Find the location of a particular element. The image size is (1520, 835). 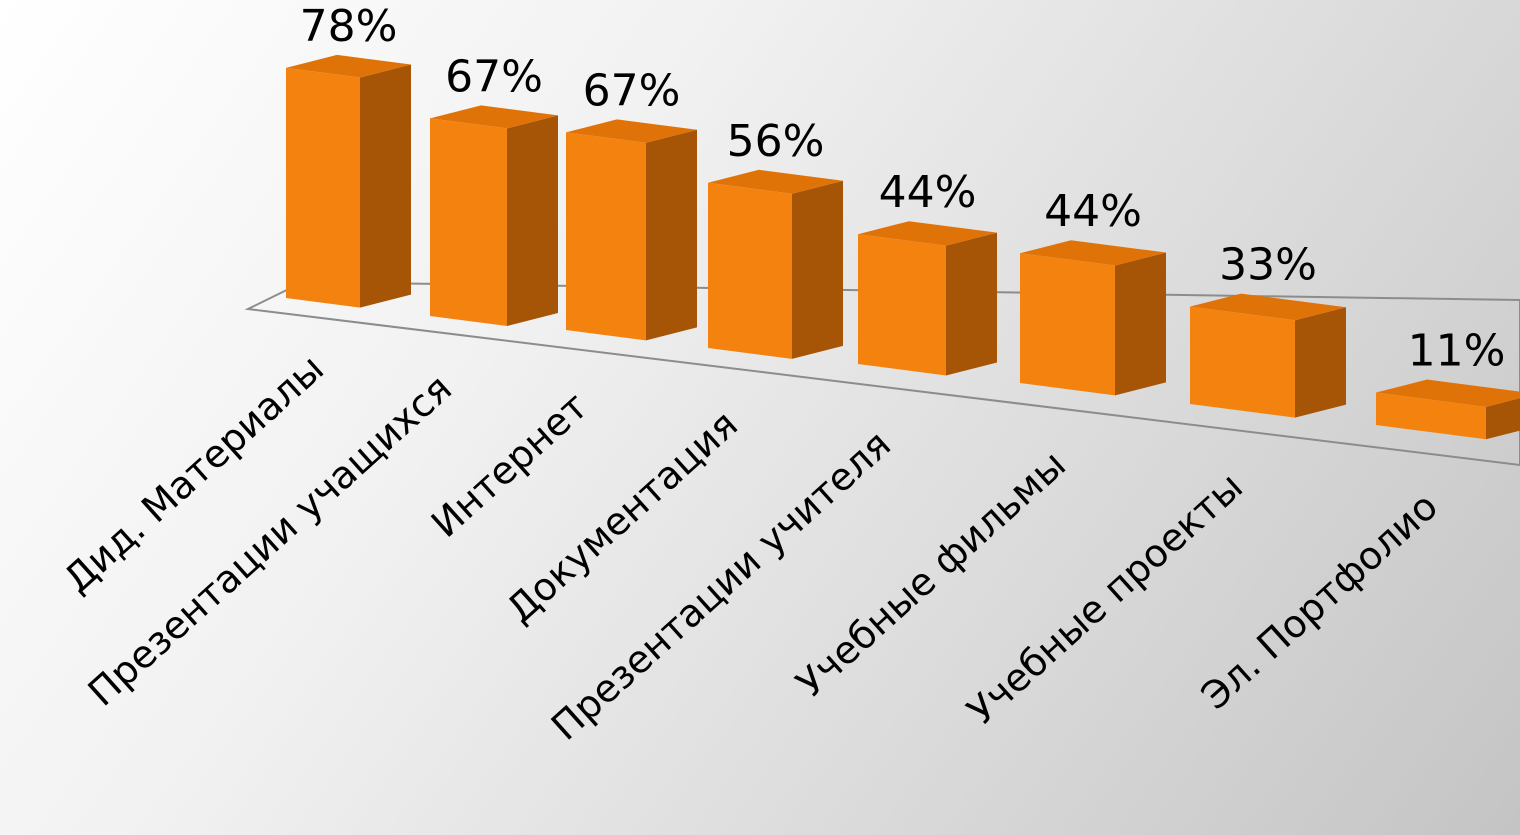

data-label: 11% is located at coordinates (1457, 351).